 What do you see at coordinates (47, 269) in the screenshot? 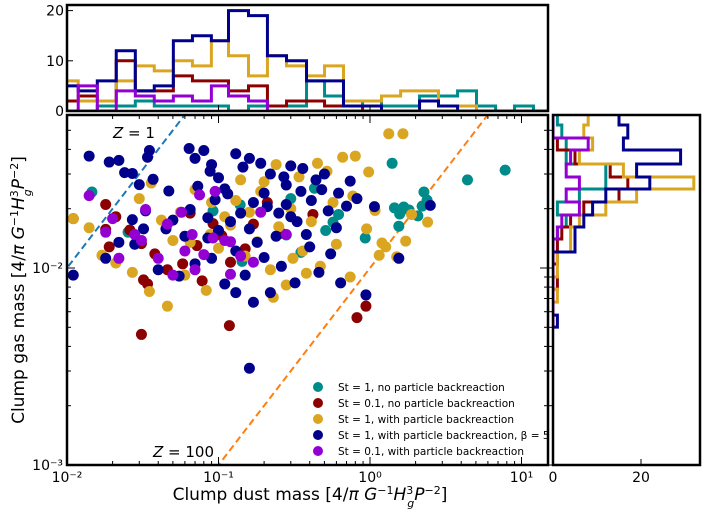
I see `y-tick-label: 10⁻²` at bounding box center [47, 269].